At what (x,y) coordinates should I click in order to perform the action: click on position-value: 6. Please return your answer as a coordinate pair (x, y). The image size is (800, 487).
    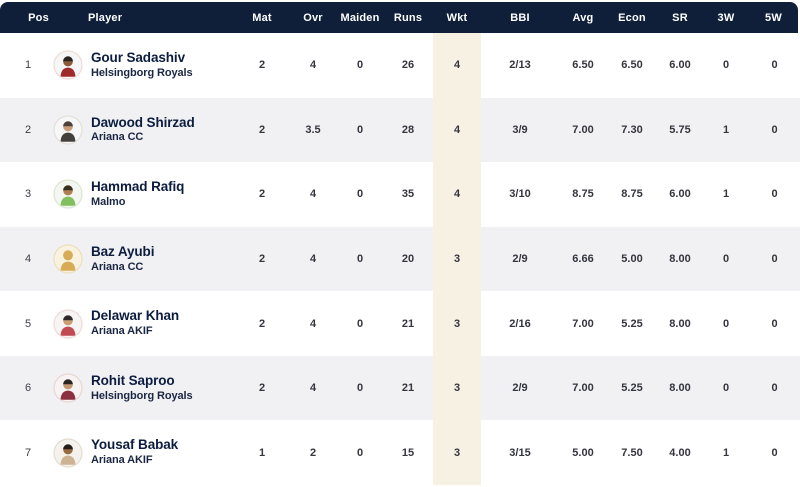
    Looking at the image, I should click on (28, 388).